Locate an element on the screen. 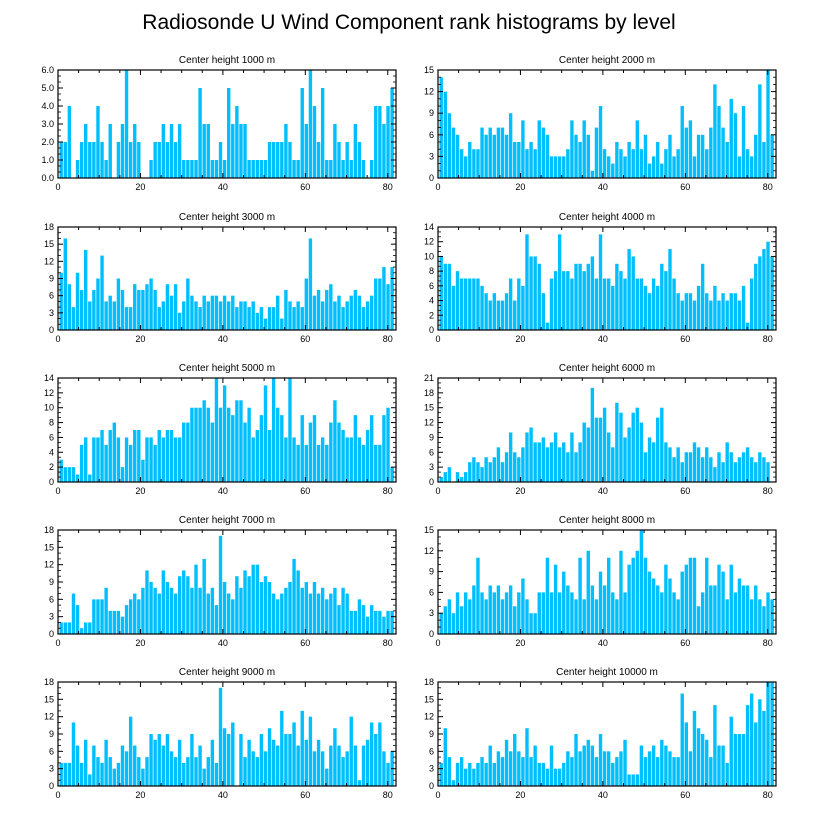 The height and width of the screenshot is (824, 818). panel-title: Center height 8000 m is located at coordinates (607, 520).